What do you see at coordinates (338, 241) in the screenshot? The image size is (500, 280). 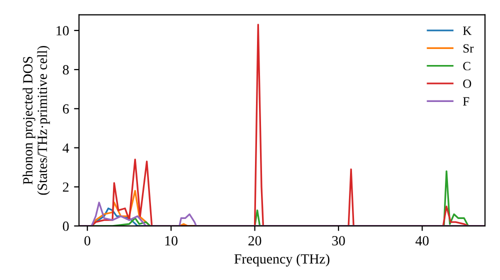 I see `x-tick-label: 30` at bounding box center [338, 241].